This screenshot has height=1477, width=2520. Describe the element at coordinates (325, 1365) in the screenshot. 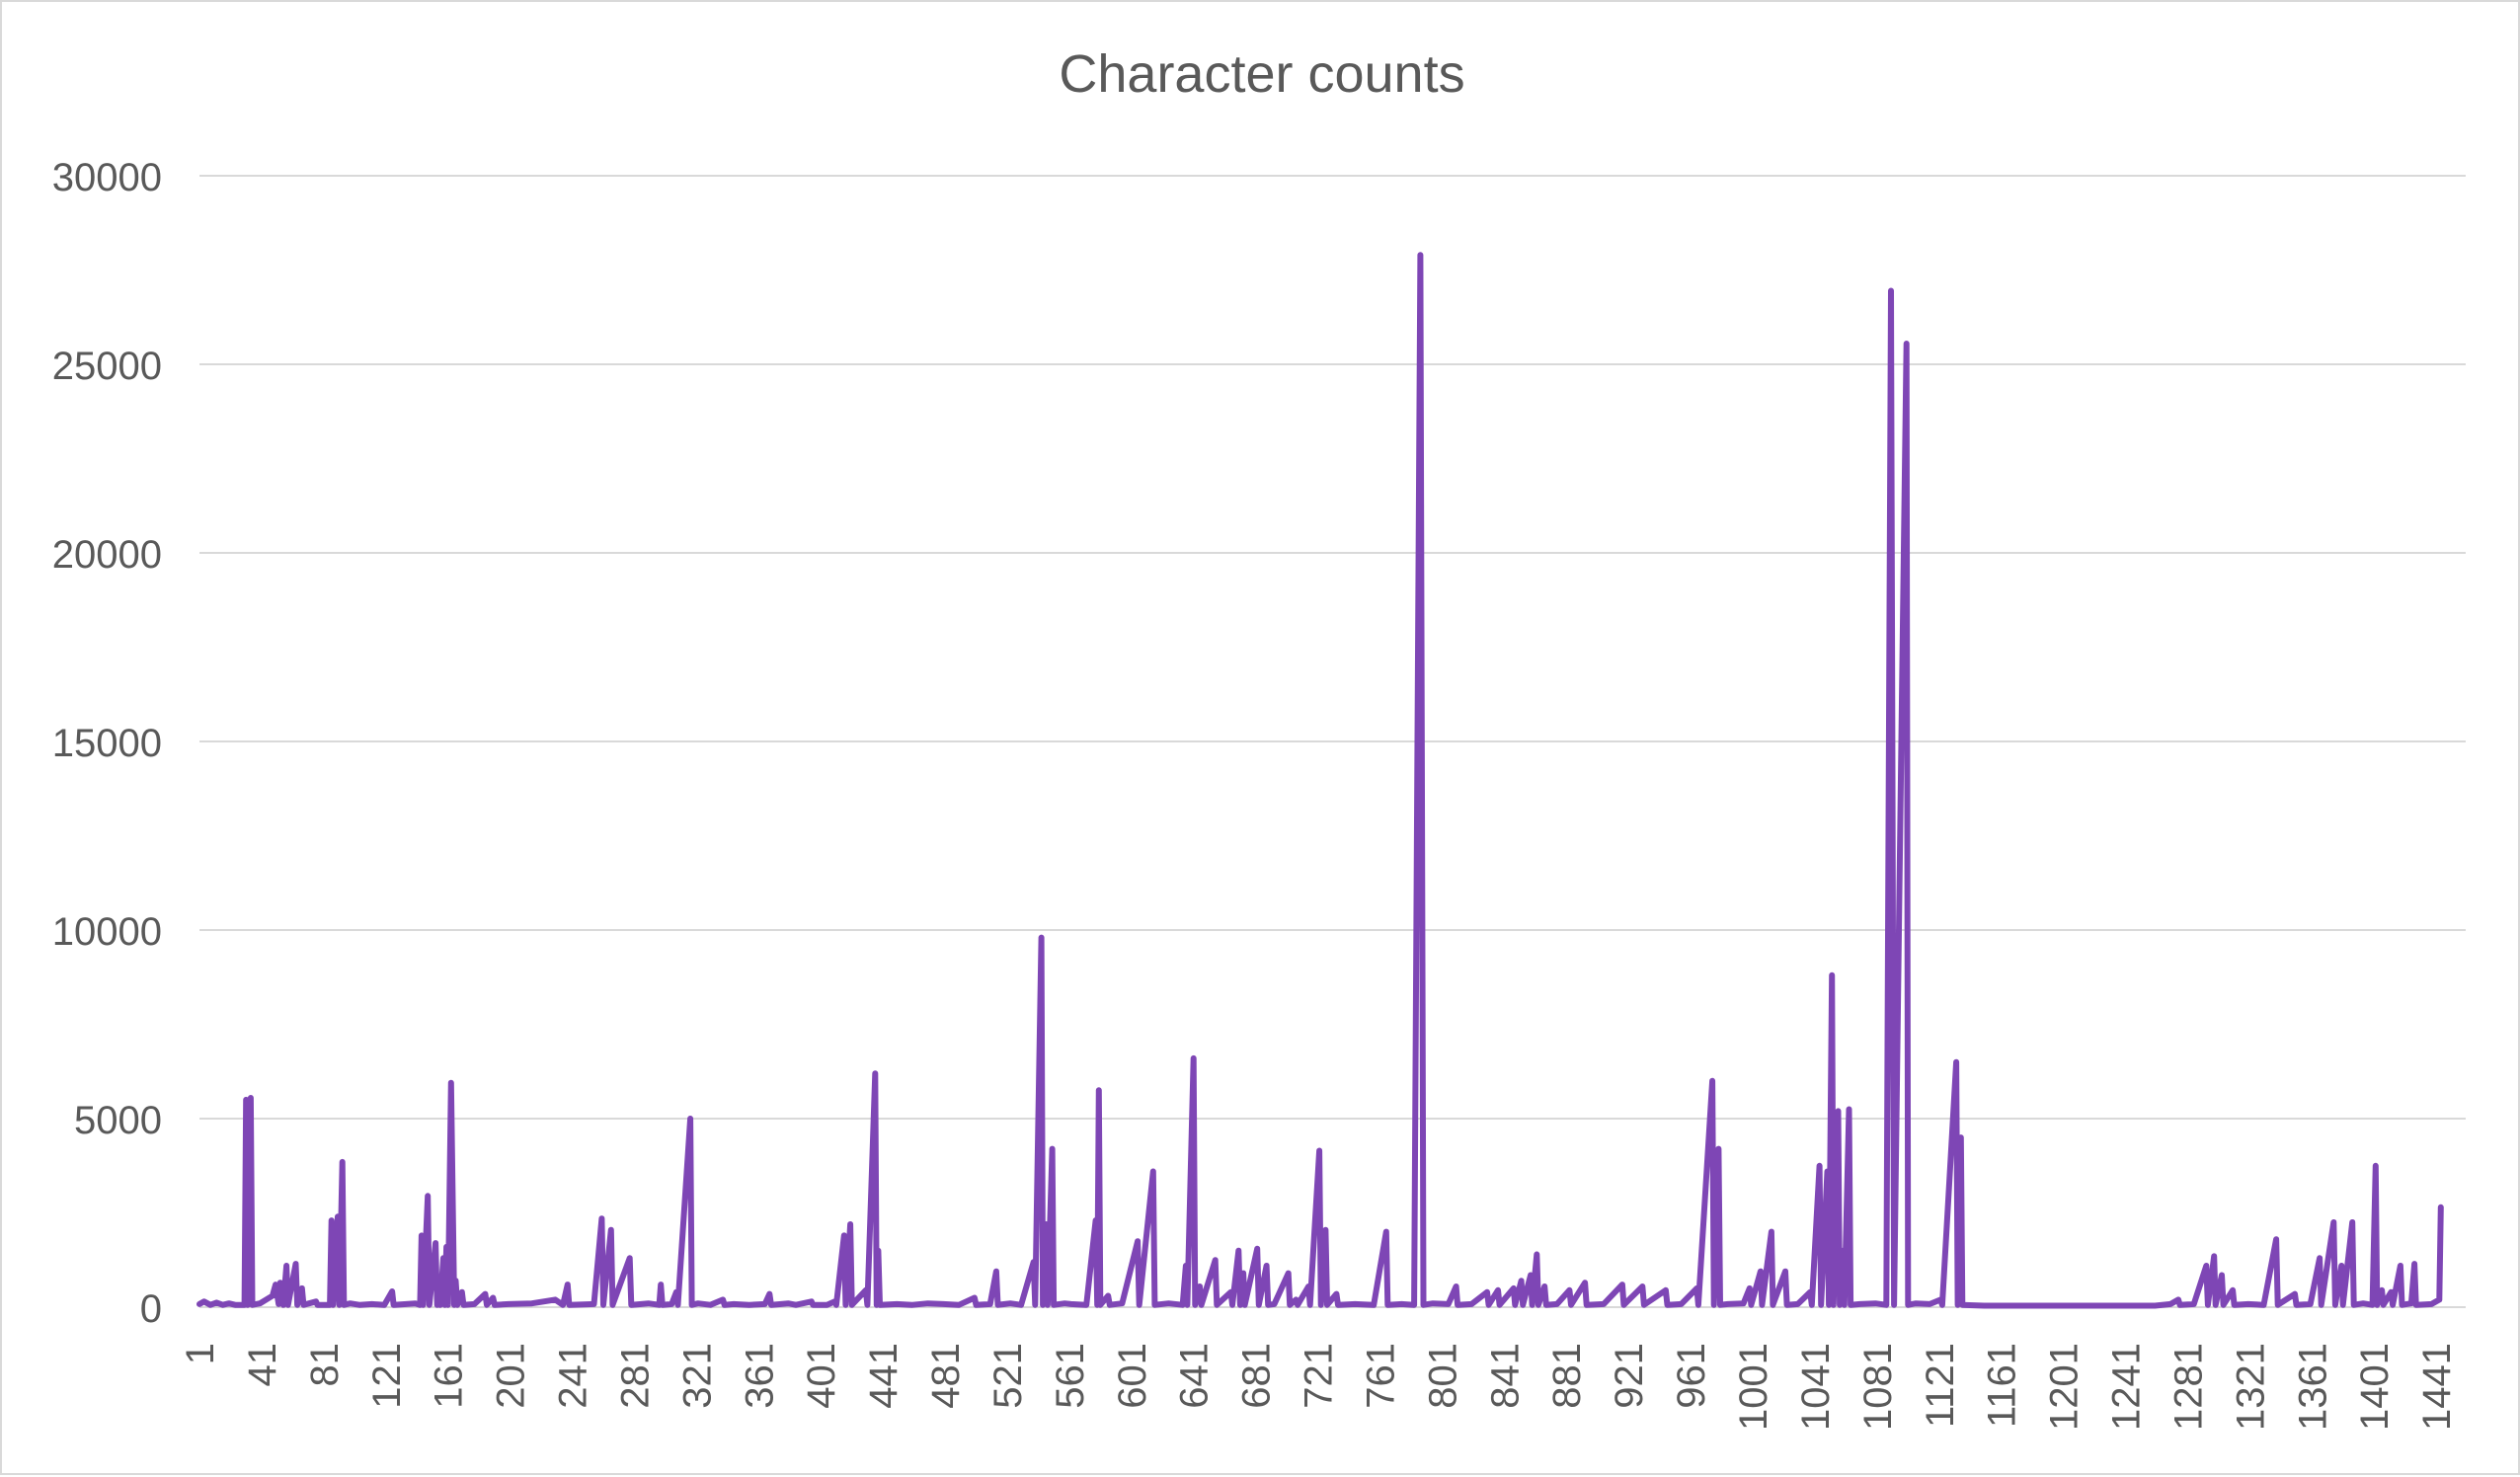

I see `x-tick-label: 81` at that location.